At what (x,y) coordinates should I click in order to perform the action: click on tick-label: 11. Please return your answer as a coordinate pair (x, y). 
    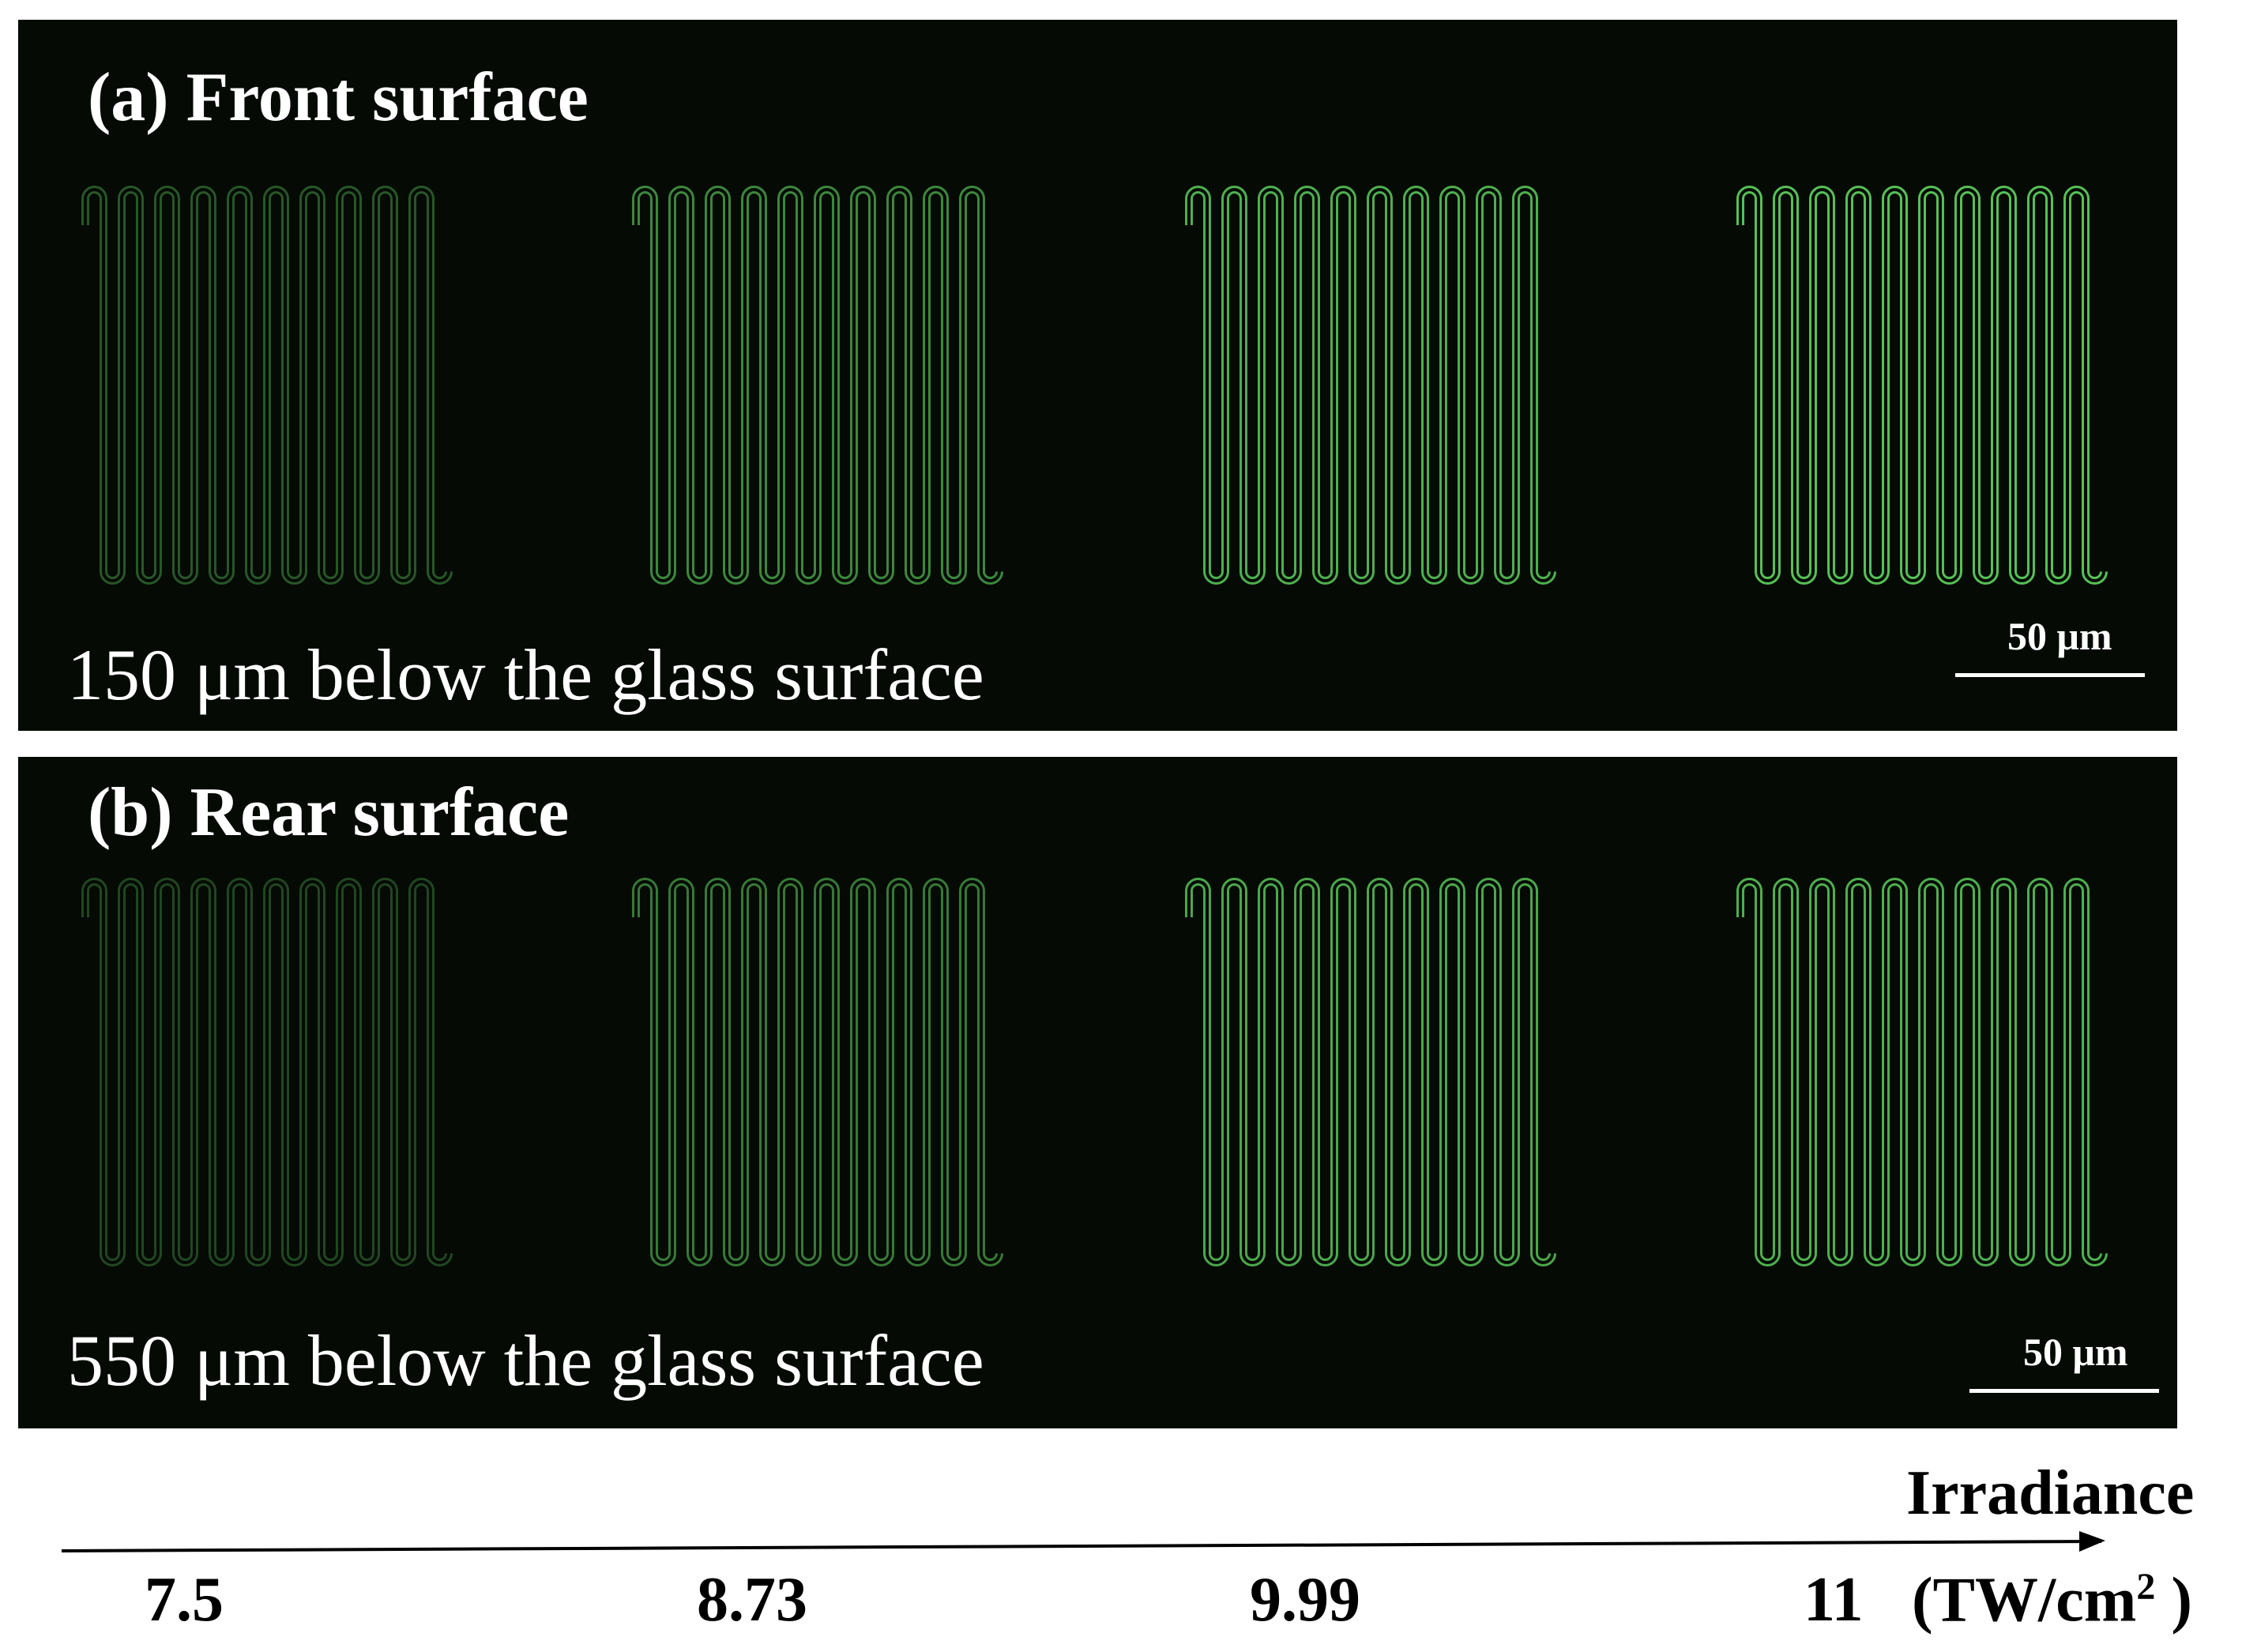
    Looking at the image, I should click on (1834, 1600).